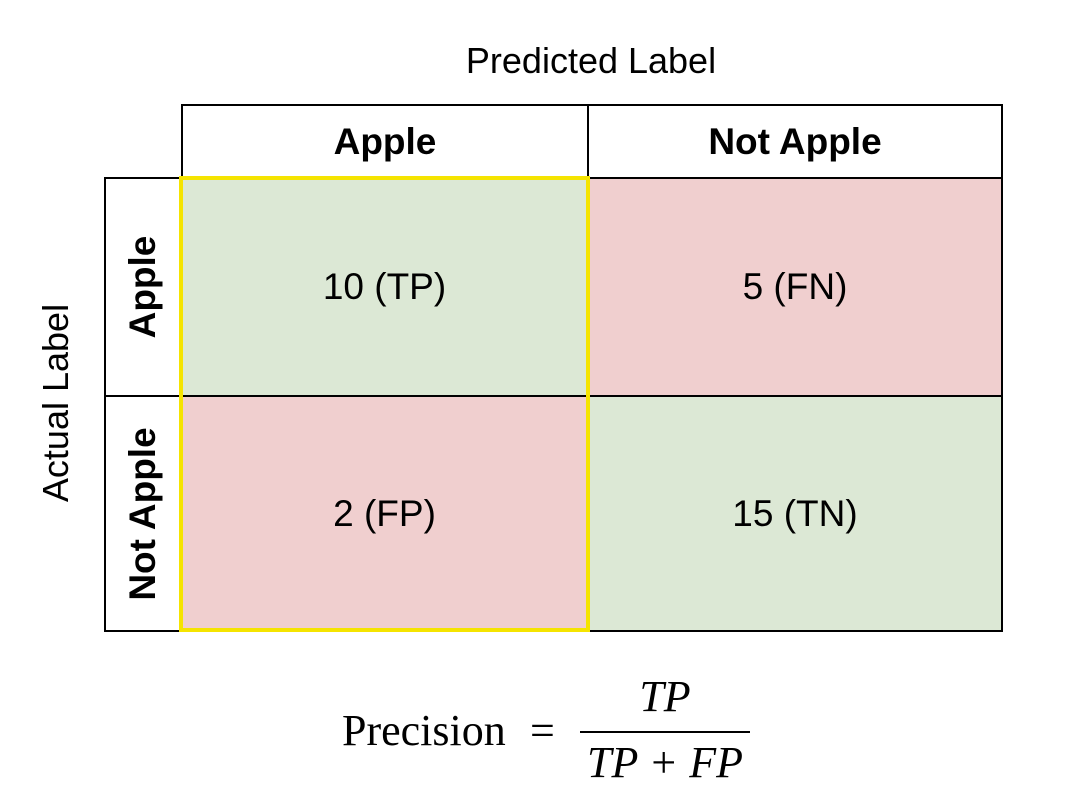 The height and width of the screenshot is (806, 1069). I want to click on cell-false-positive: 2 (FP), so click(384, 513).